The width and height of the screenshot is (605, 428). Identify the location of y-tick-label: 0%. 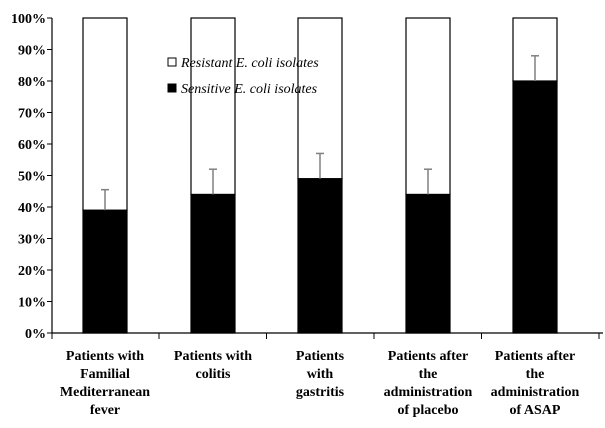
(35, 334).